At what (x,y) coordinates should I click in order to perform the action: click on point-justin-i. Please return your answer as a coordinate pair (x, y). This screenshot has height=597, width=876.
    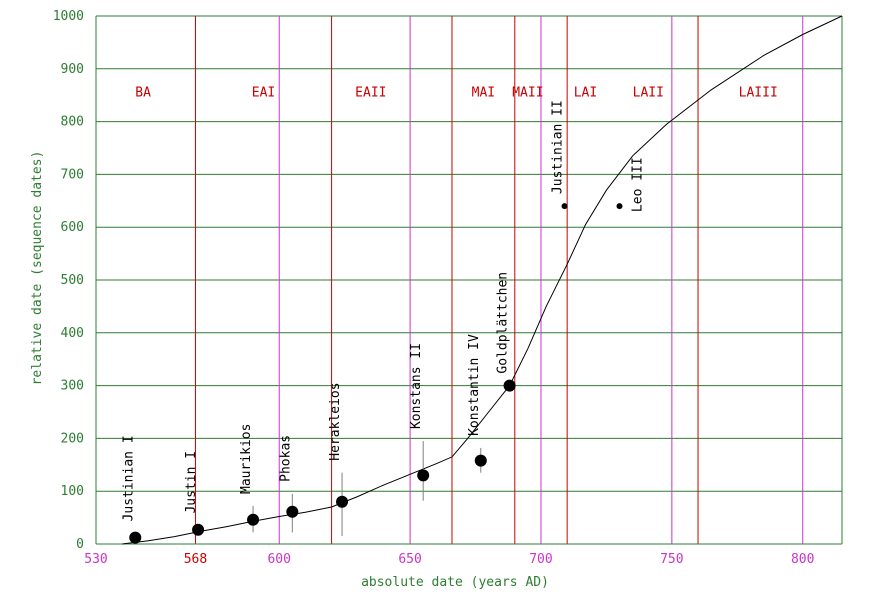
    Looking at the image, I should click on (198, 529).